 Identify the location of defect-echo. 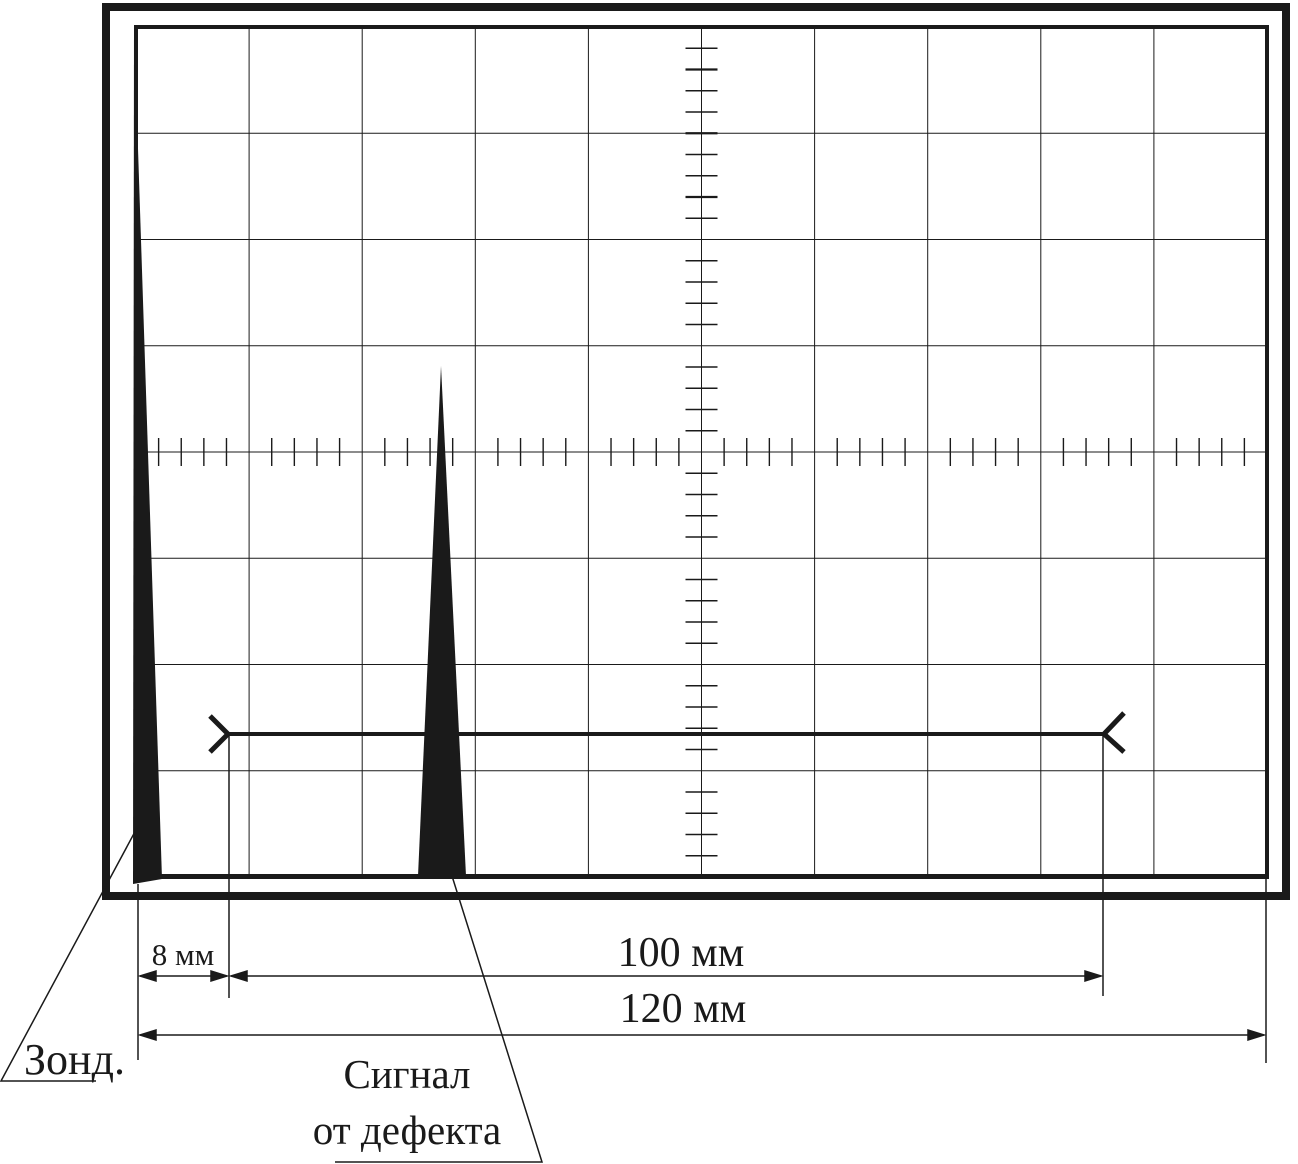
(442, 621).